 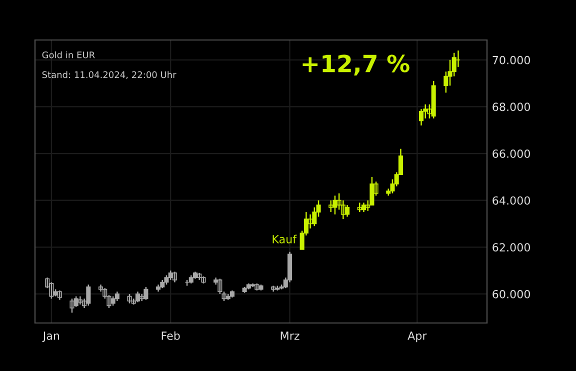 I want to click on x-tick-label: Feb, so click(x=171, y=335).